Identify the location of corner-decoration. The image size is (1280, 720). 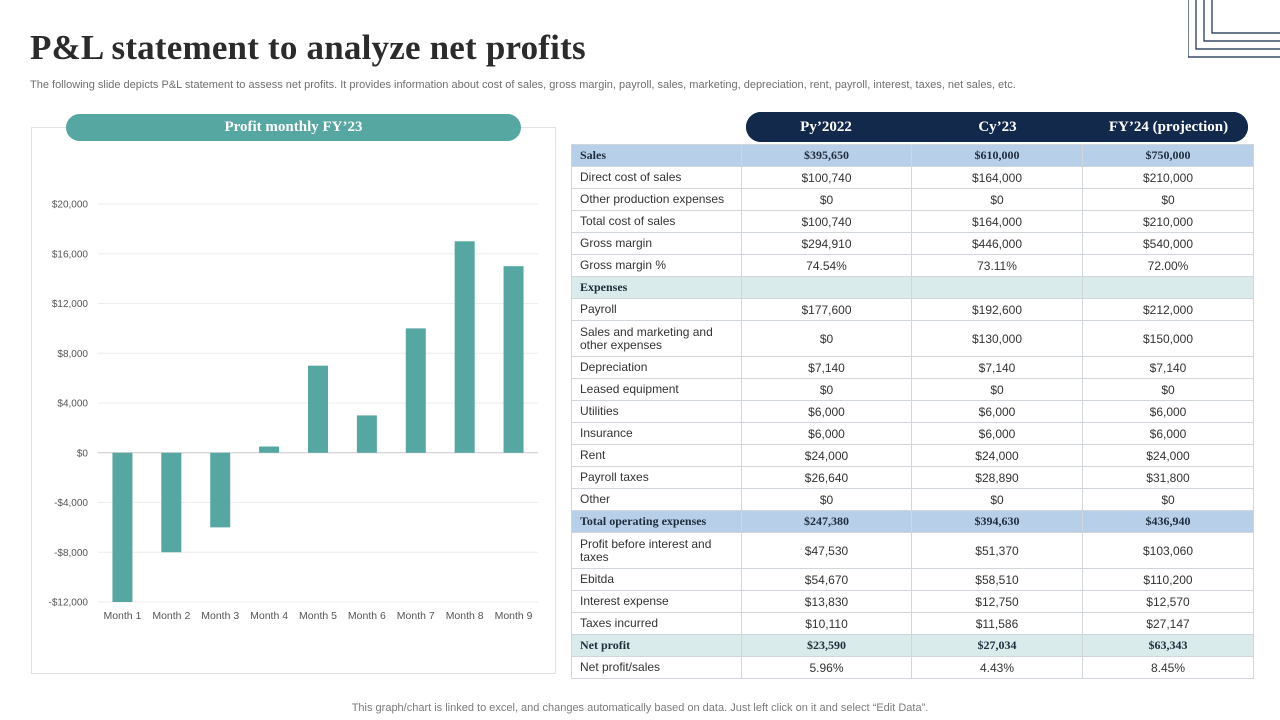
(1234, 29).